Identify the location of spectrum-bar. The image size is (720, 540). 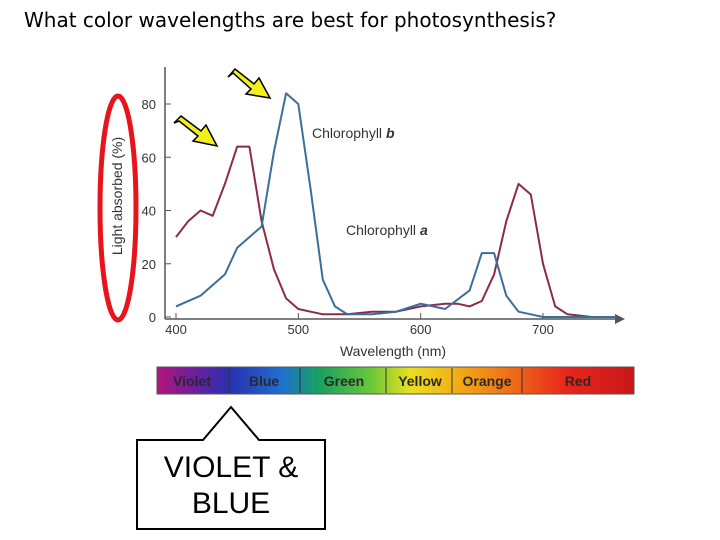
(395, 380).